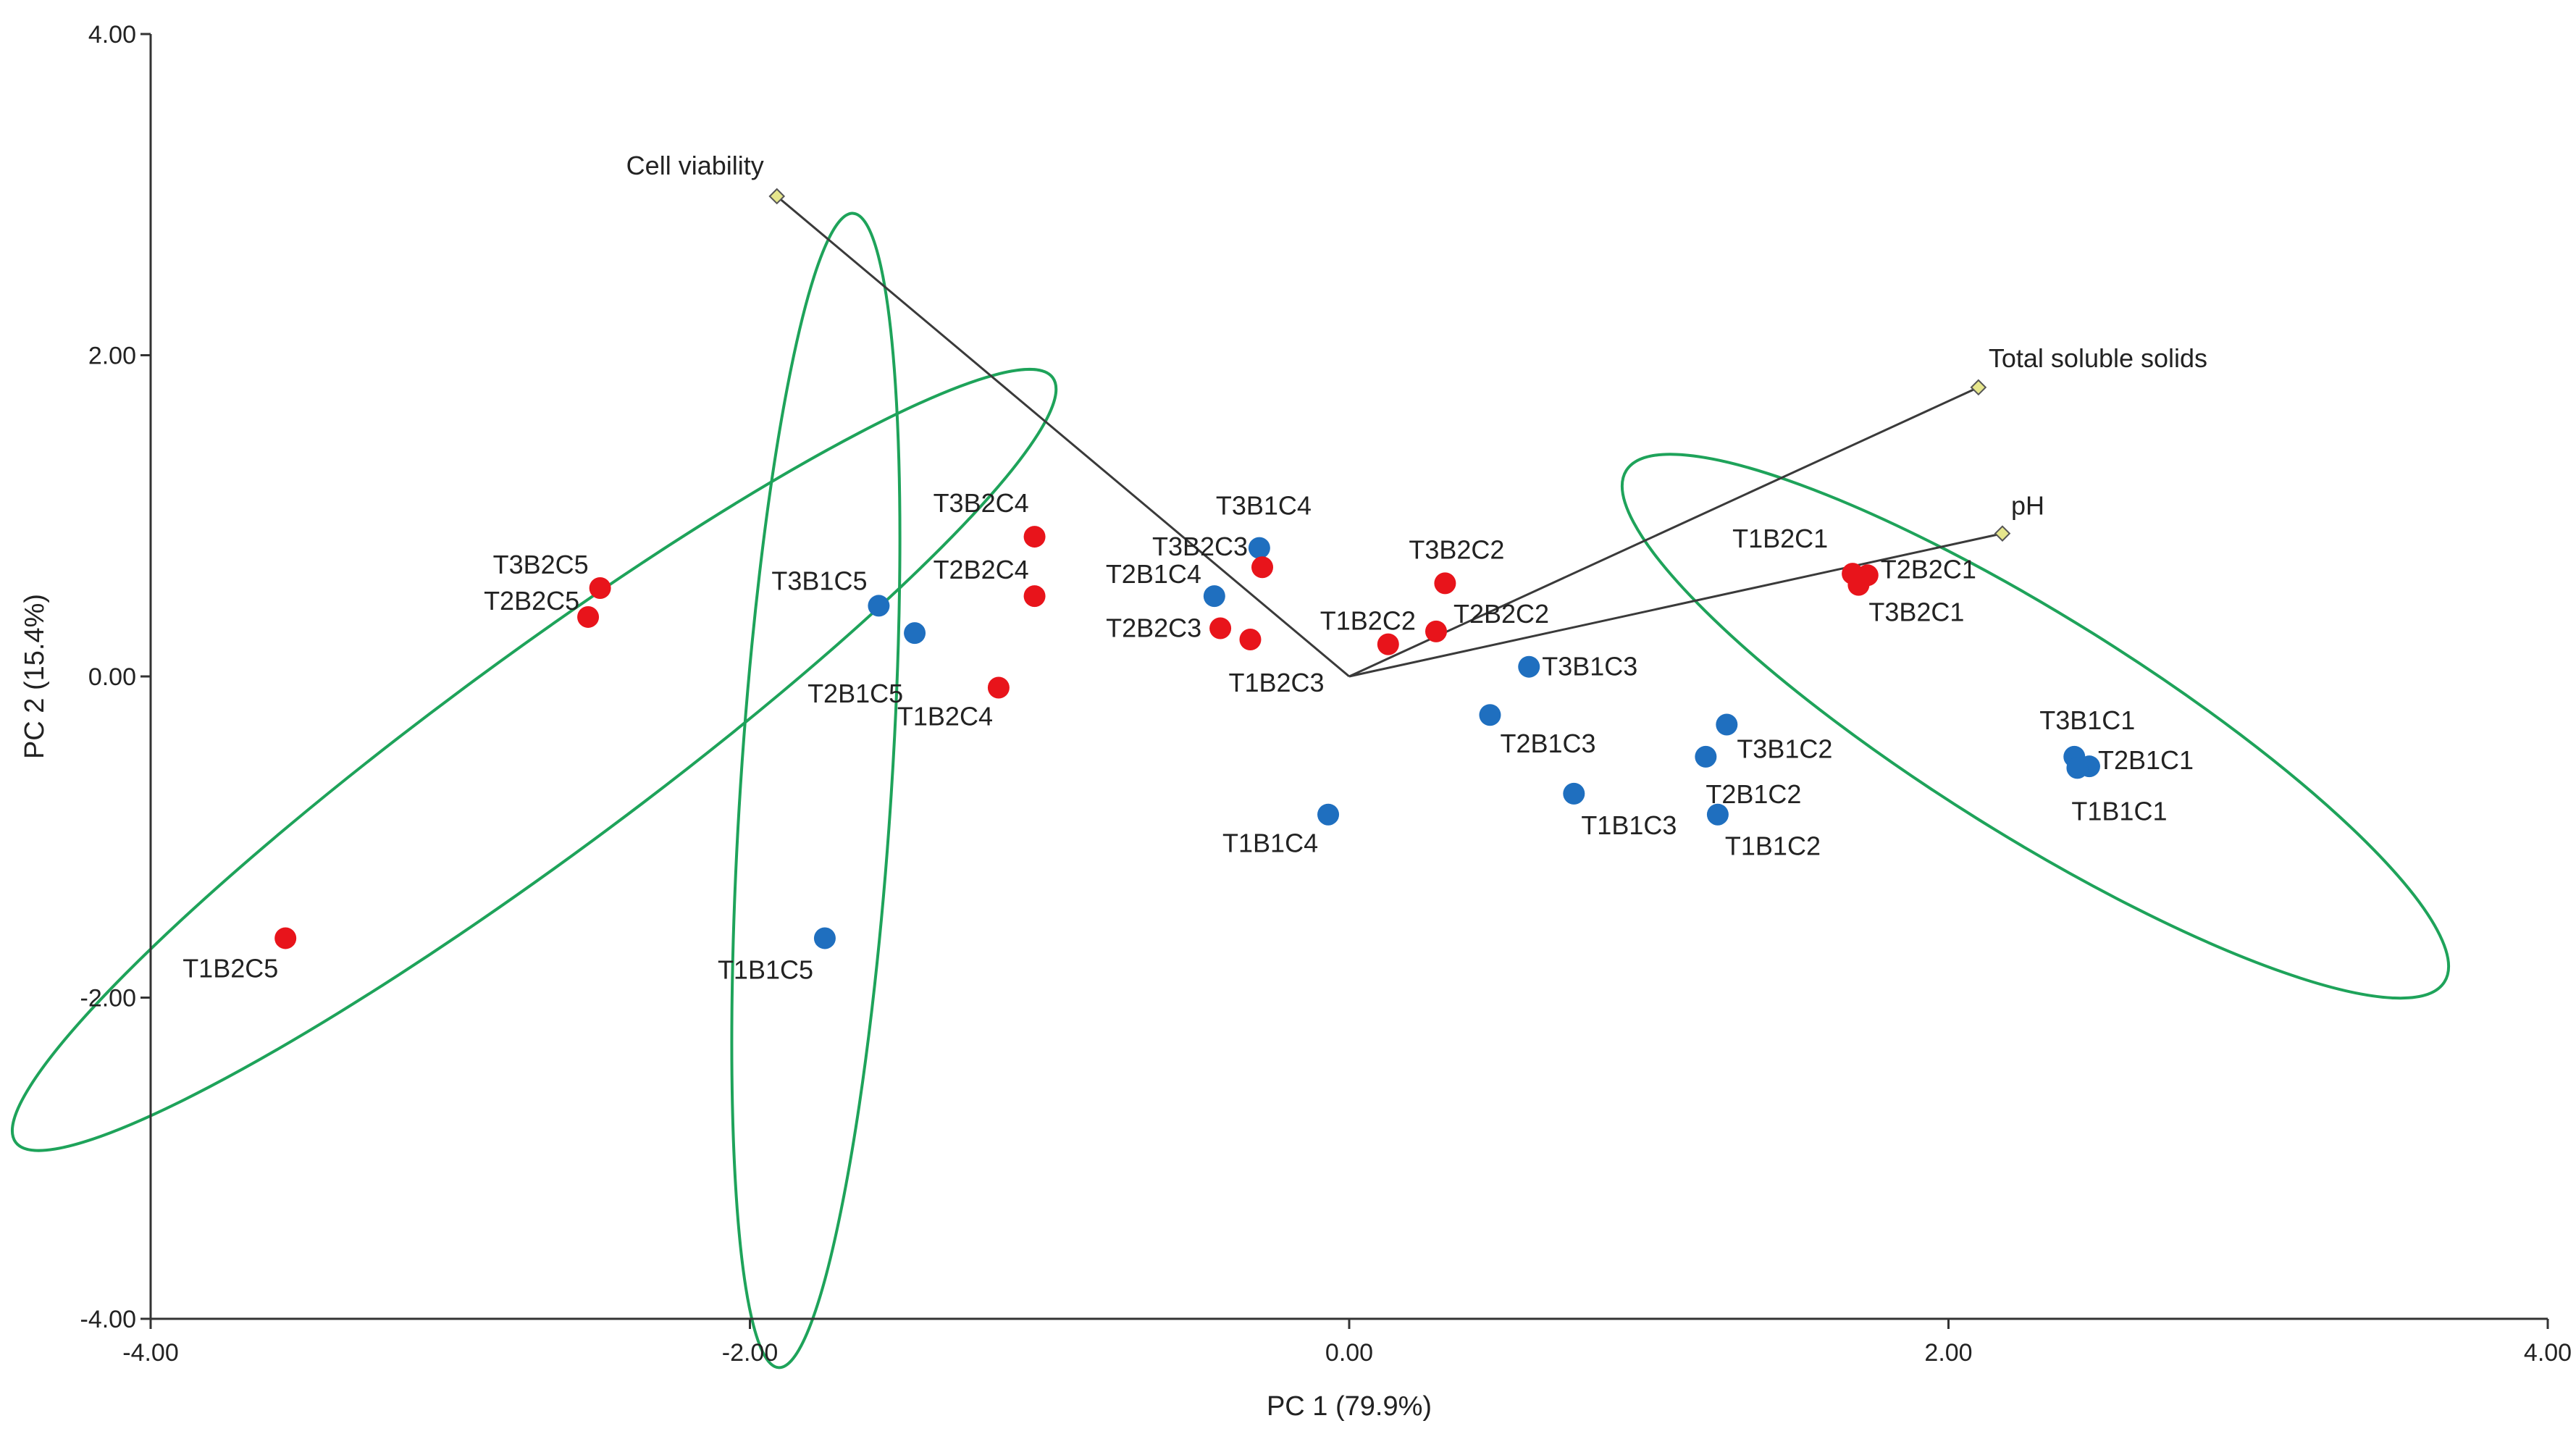 This screenshot has width=2576, height=1447. I want to click on point-label-t3b2c4: T3B2C4, so click(981, 503).